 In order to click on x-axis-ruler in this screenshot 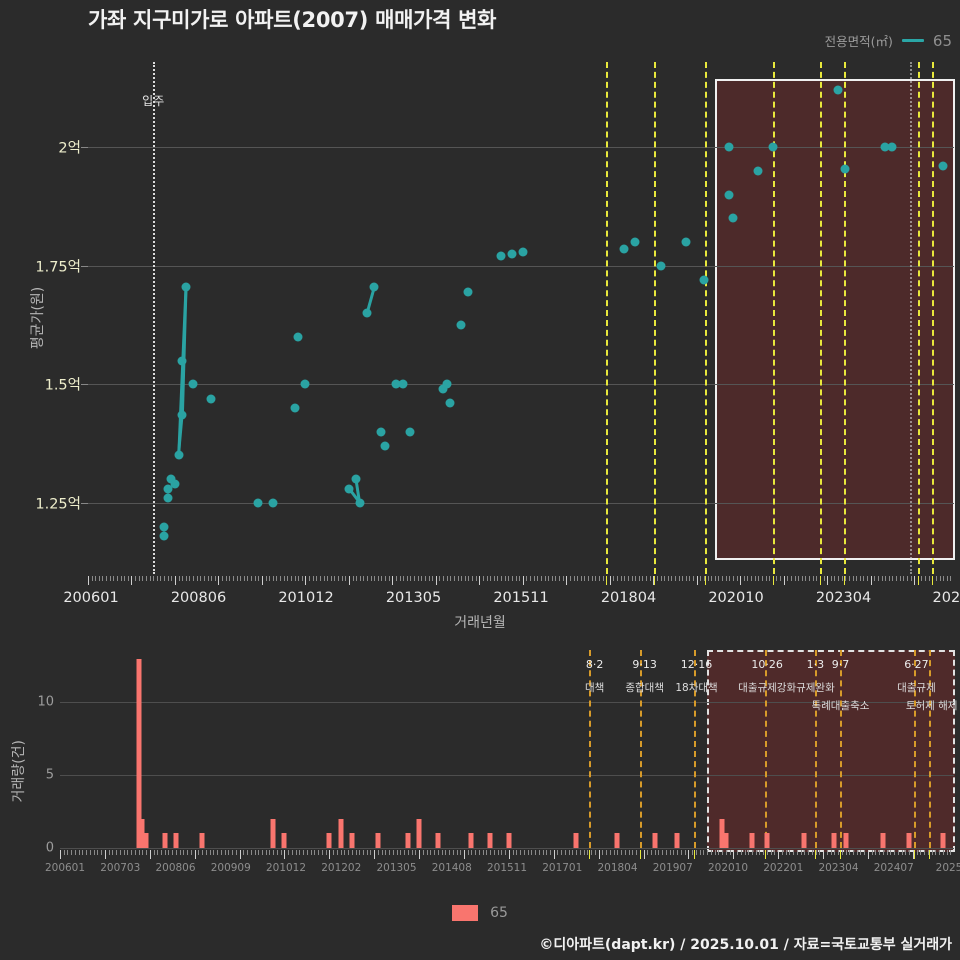, I will do `click(521, 580)`.